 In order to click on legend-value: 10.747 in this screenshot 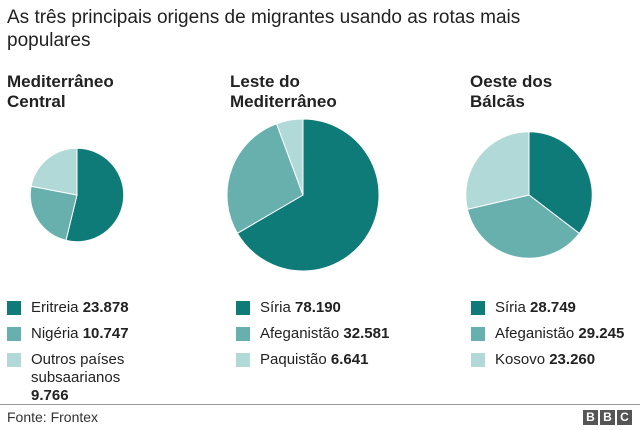, I will do `click(105, 333)`.